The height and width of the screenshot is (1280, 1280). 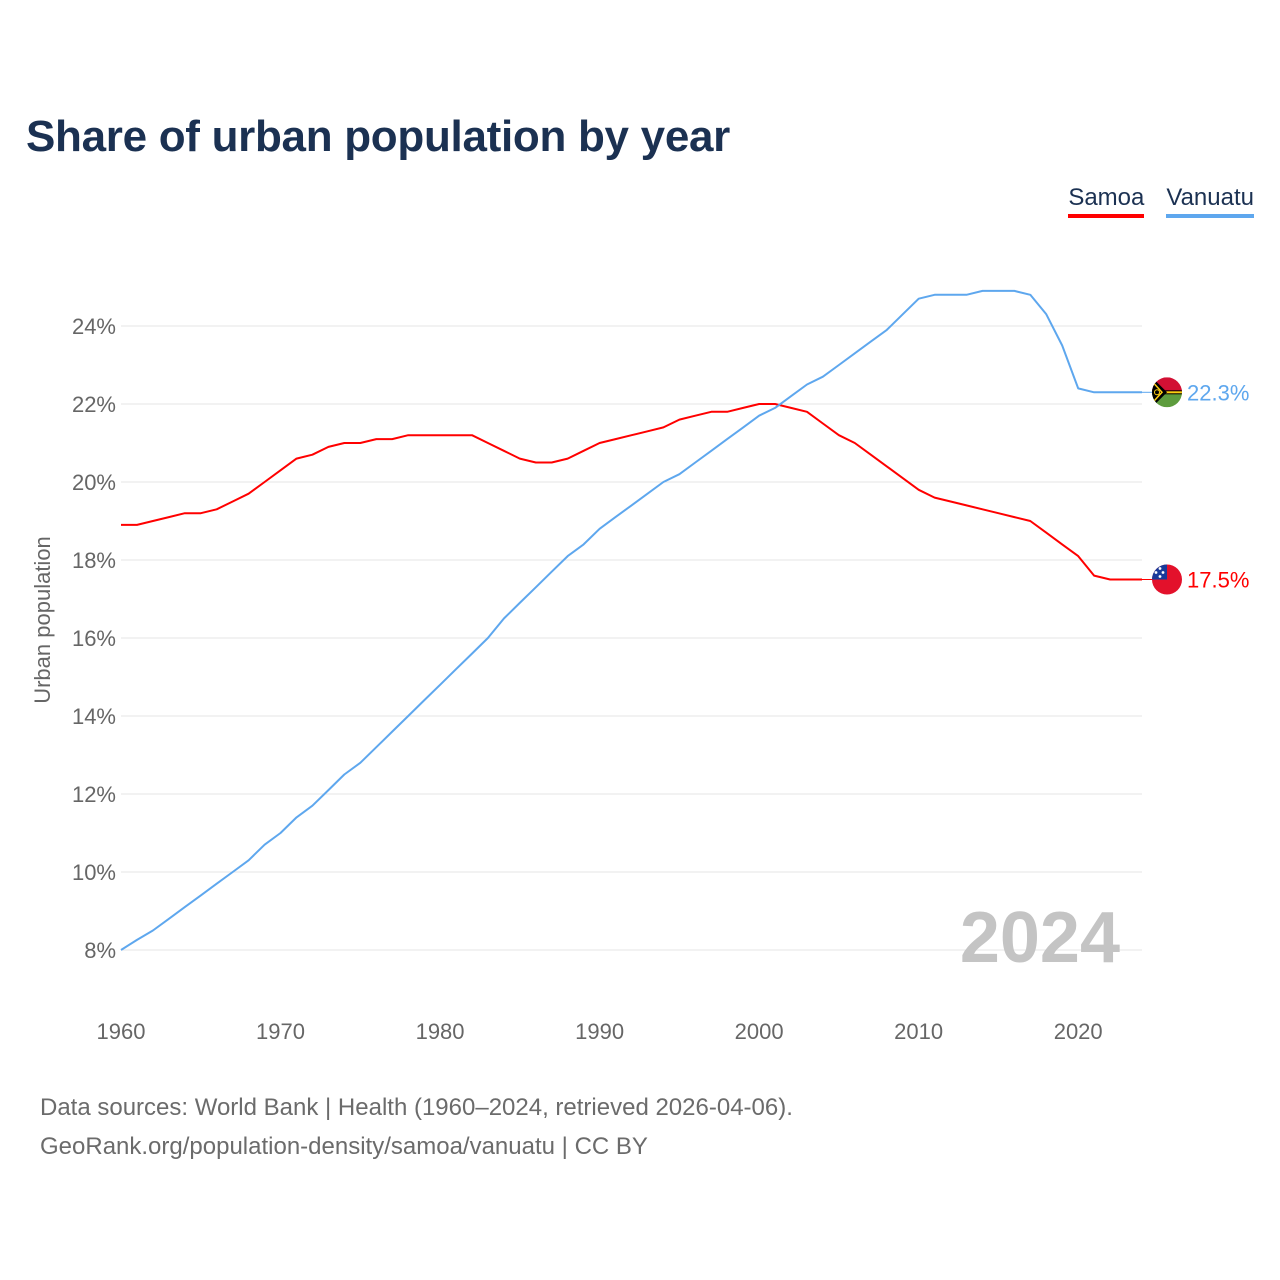 What do you see at coordinates (100, 950) in the screenshot?
I see `y-tick-label: 8%` at bounding box center [100, 950].